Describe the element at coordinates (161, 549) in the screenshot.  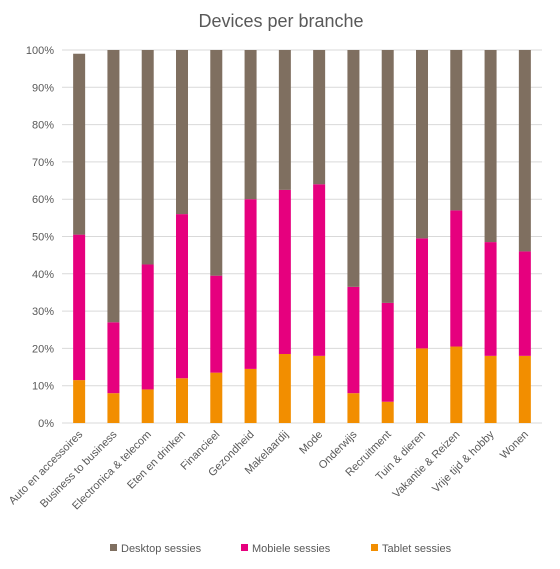
I see `legend-label: Desktop sessies` at that location.